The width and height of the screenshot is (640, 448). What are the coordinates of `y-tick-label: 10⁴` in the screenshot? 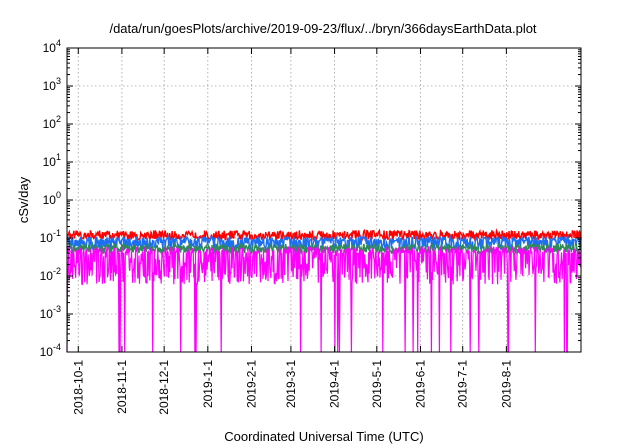 It's located at (52, 46).